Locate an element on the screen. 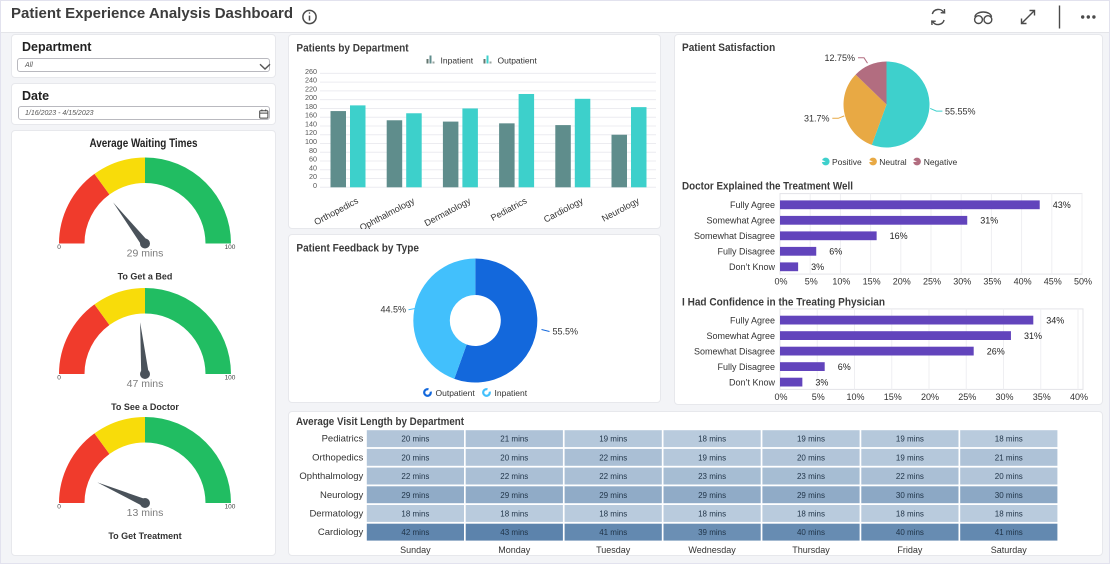 The height and width of the screenshot is (564, 1110). svg-text: 12.75% is located at coordinates (839, 58).